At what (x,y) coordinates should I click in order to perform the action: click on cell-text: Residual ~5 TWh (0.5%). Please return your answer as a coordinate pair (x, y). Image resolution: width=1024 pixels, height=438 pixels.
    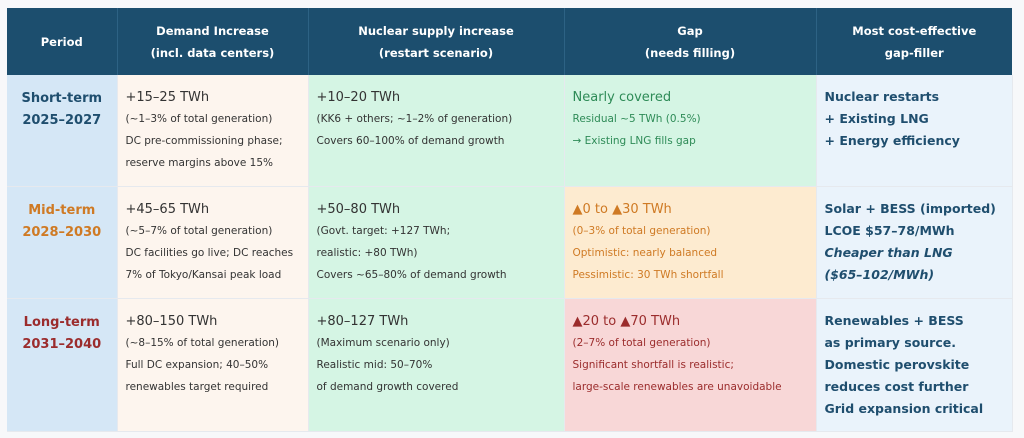
    Looking at the image, I should click on (636, 119).